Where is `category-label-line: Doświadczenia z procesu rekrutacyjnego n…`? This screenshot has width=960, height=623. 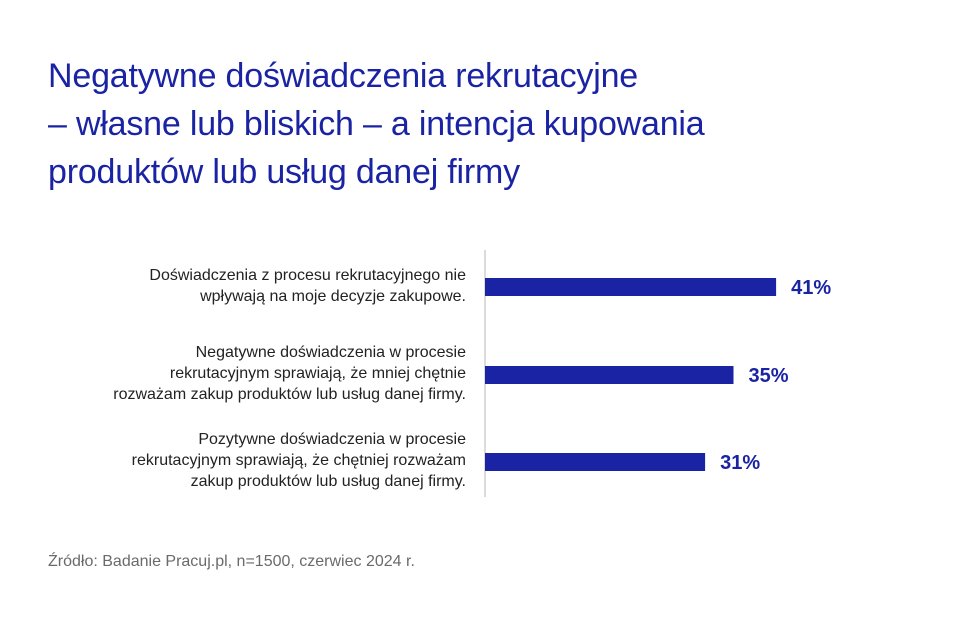 category-label-line: Doświadczenia z procesu rekrutacyjnego n… is located at coordinates (307, 275).